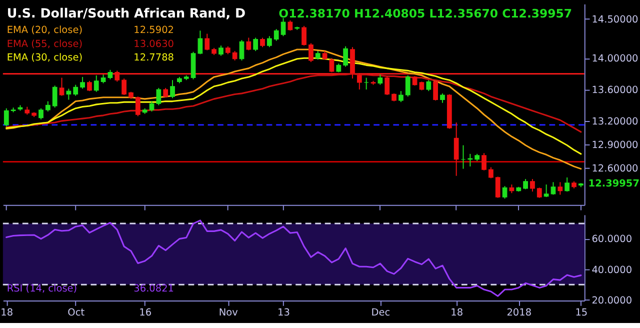 The height and width of the screenshot is (328, 640). I want to click on category-label: Dec, so click(380, 313).